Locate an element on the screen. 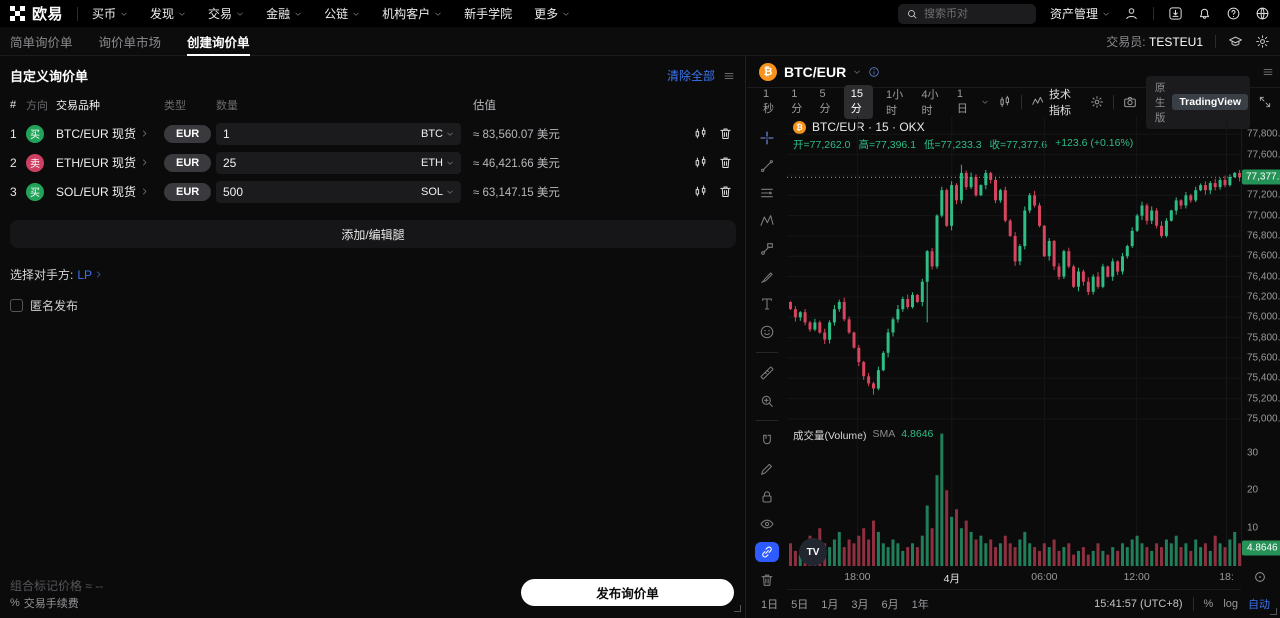 The height and width of the screenshot is (618, 1280). ruler-icon is located at coordinates (767, 373).